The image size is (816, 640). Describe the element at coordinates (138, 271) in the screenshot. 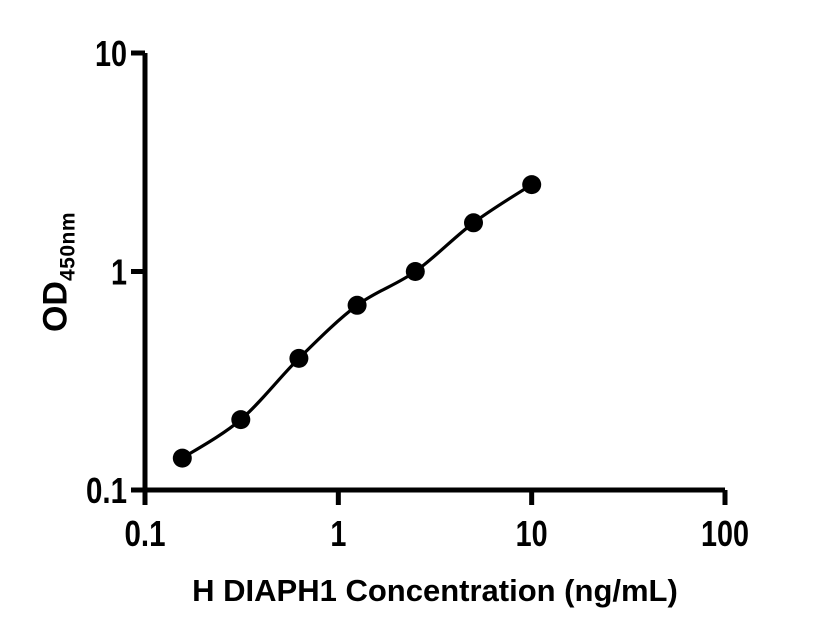

I see `y-ticks-group` at that location.